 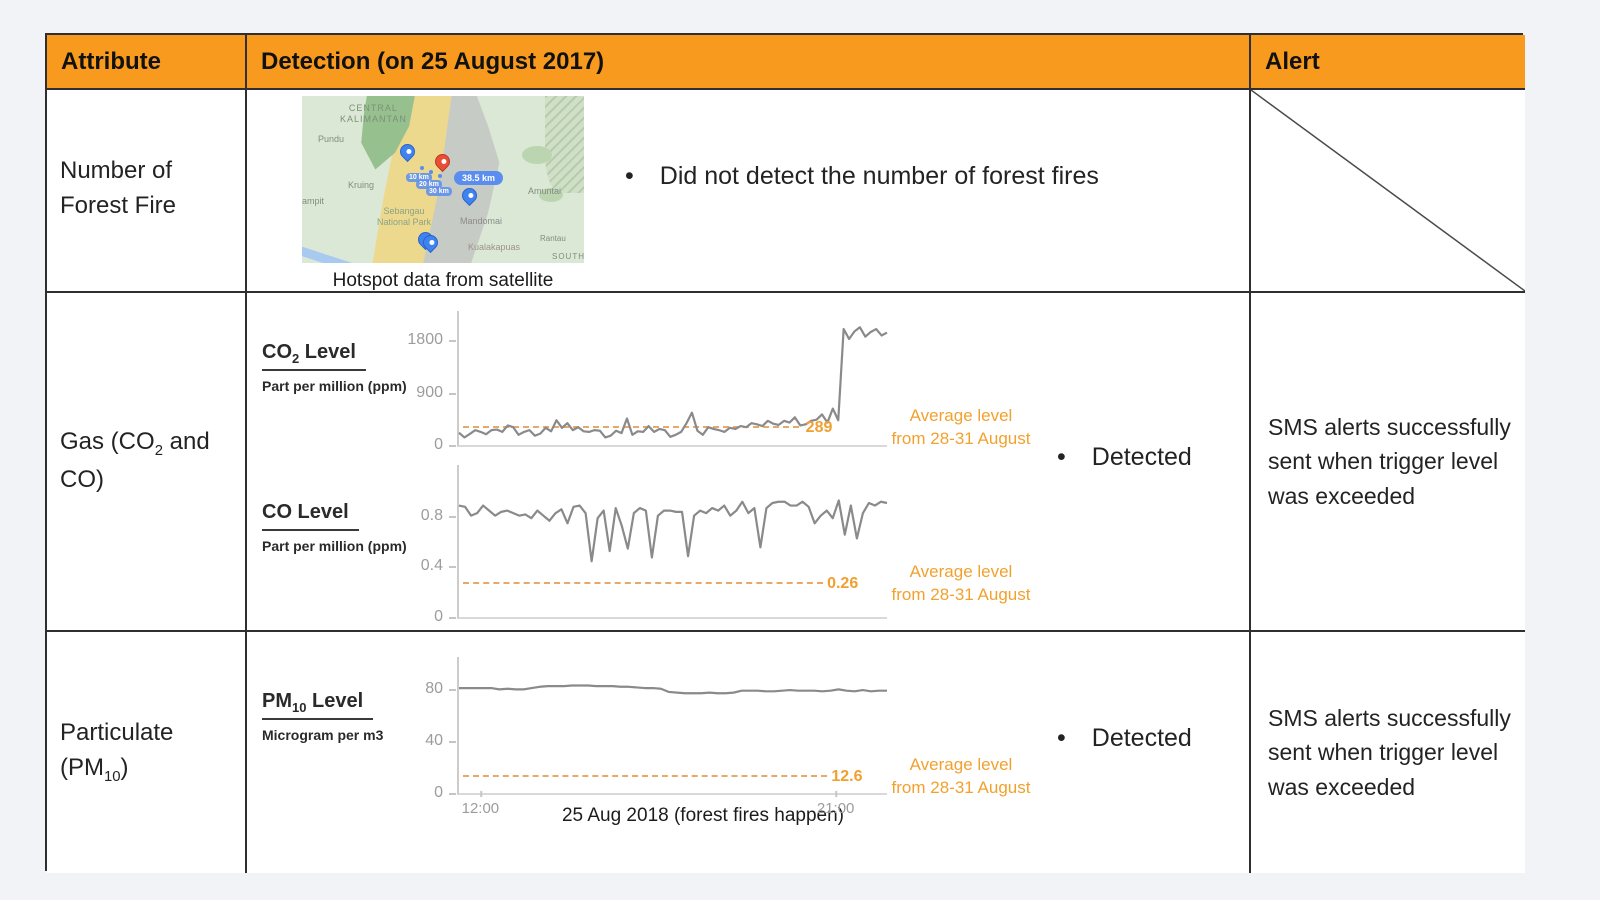 What do you see at coordinates (673, 378) in the screenshot?
I see `co2-series` at bounding box center [673, 378].